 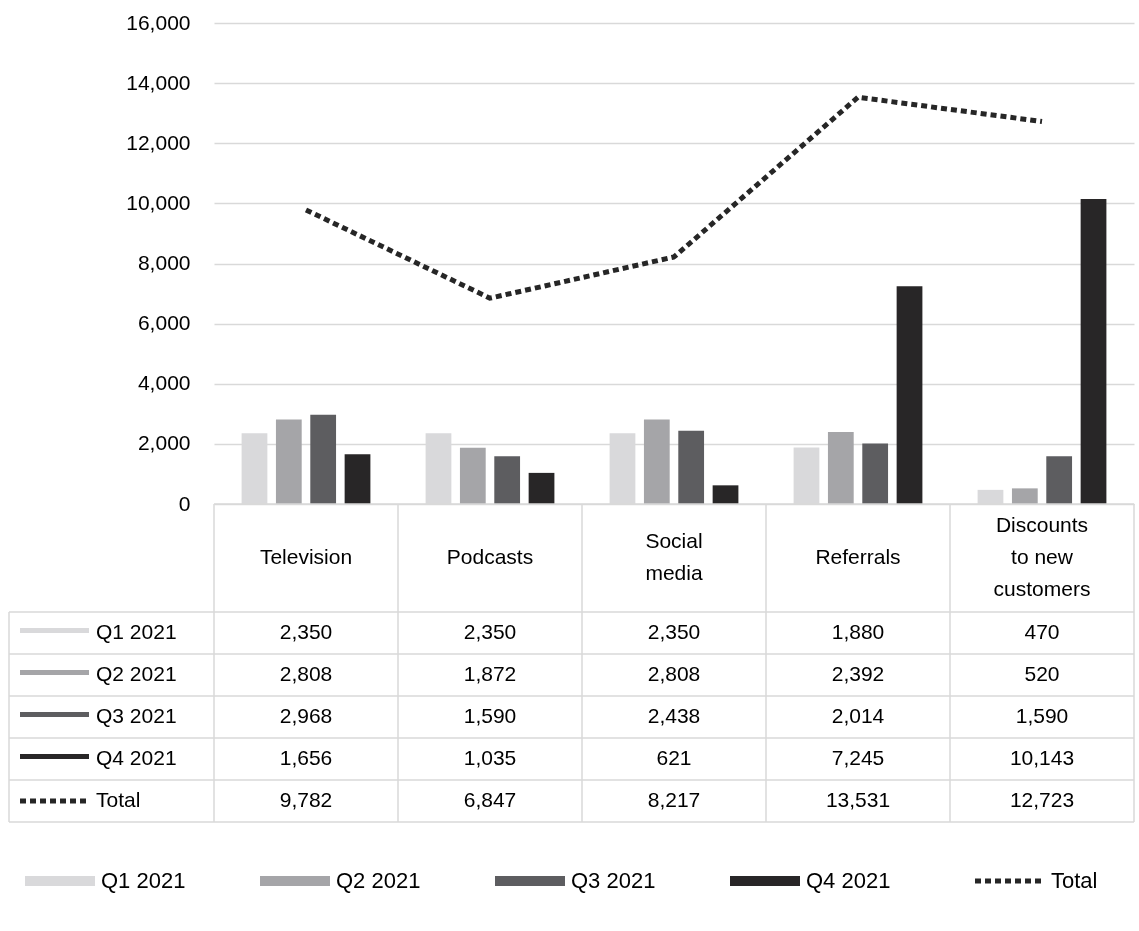 What do you see at coordinates (674, 715) in the screenshot?
I see `data-label: 2,438` at bounding box center [674, 715].